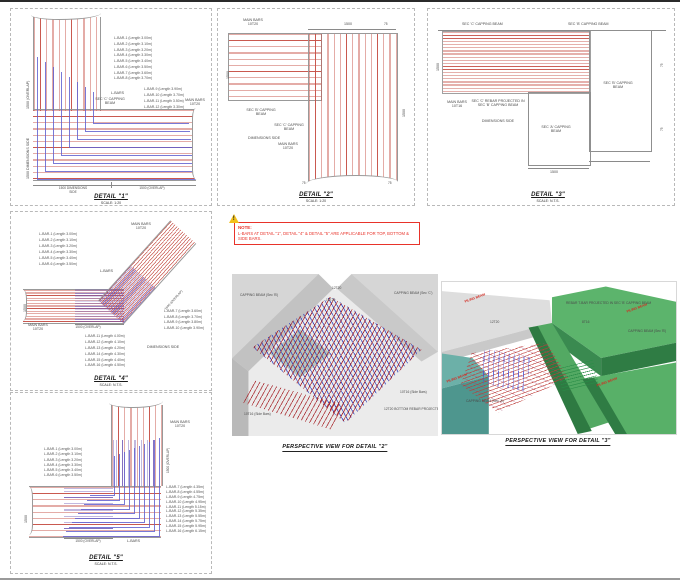  Describe the element at coordinates (662, 65) in the screenshot. I see `dim-75-a: 75` at that location.